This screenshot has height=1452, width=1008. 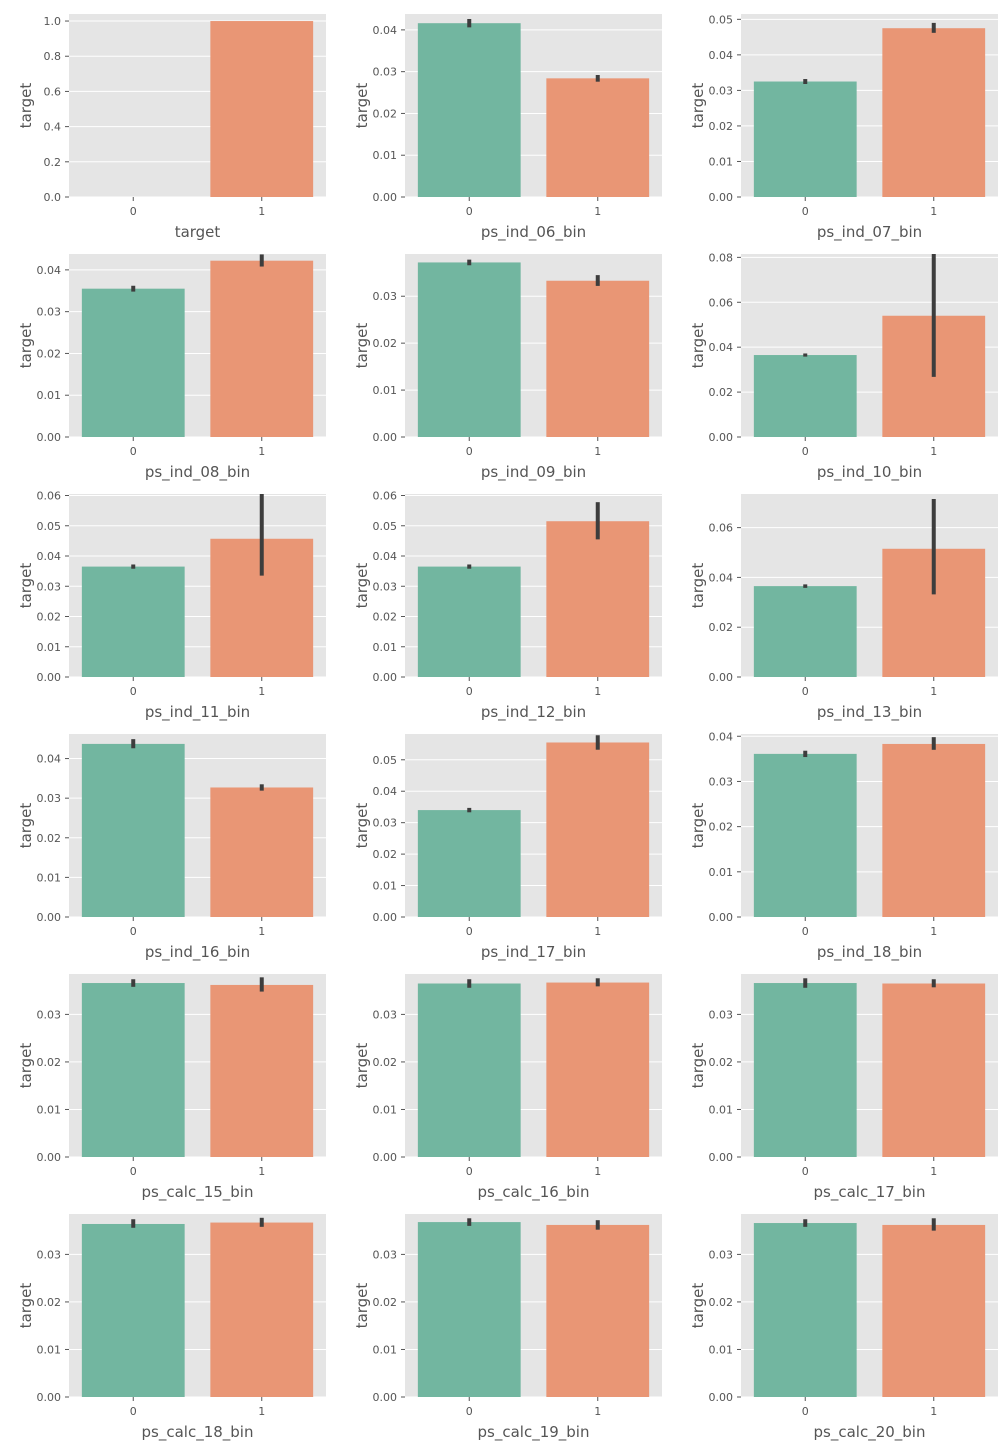 I want to click on x-axis-label: ps_ind_06_bin, so click(x=533, y=232).